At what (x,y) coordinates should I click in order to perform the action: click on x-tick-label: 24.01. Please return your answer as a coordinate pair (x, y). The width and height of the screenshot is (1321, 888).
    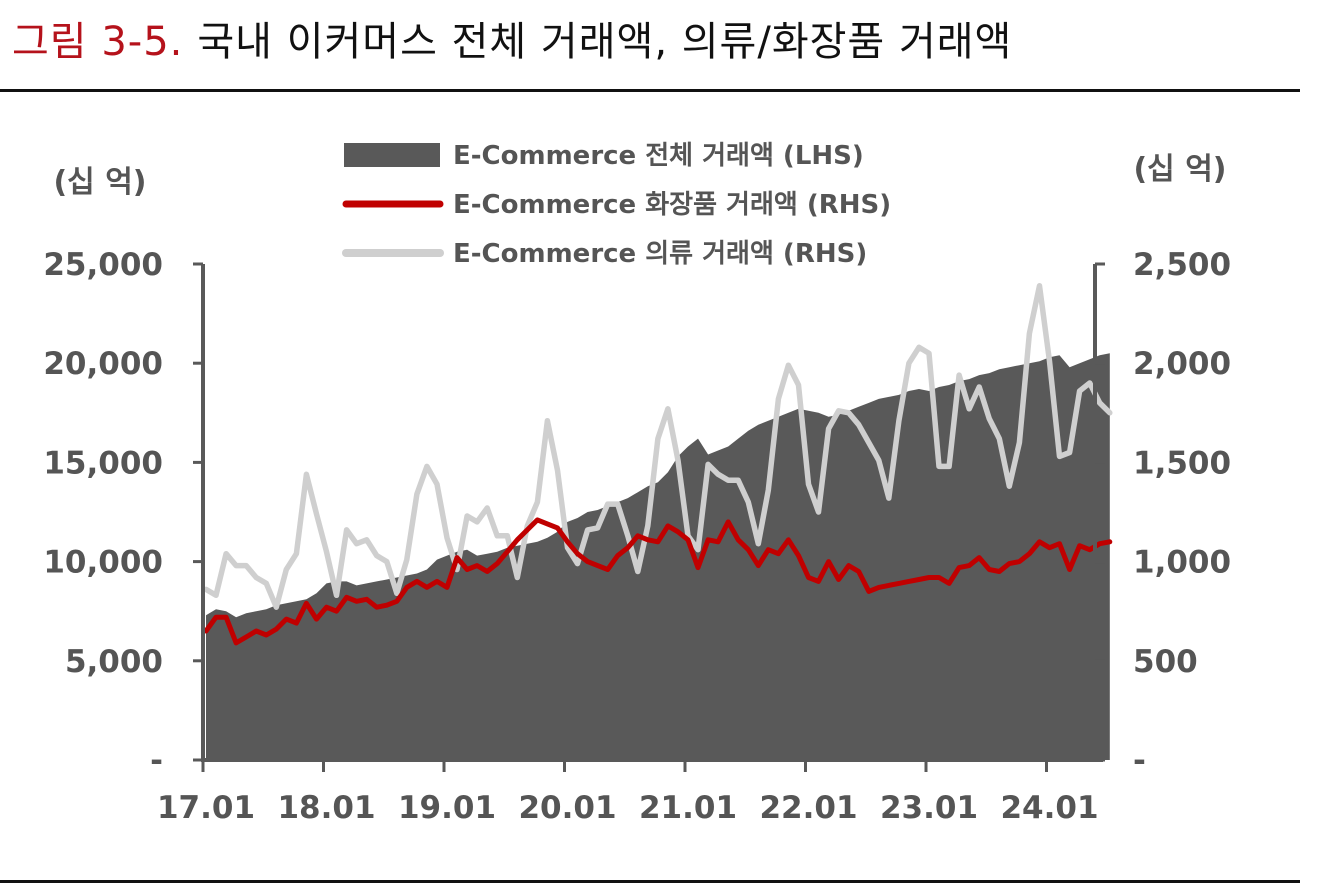
    Looking at the image, I should click on (1049, 808).